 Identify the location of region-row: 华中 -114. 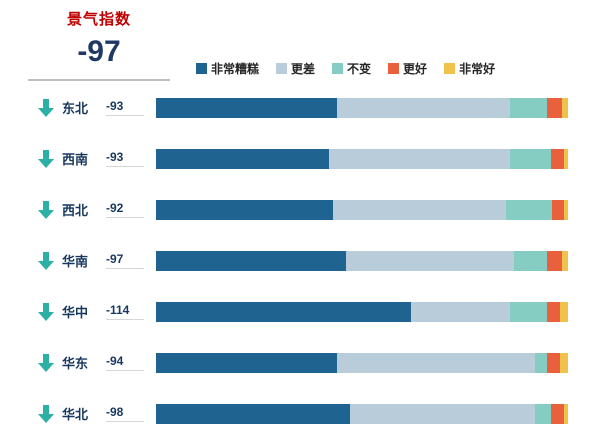
(300, 311).